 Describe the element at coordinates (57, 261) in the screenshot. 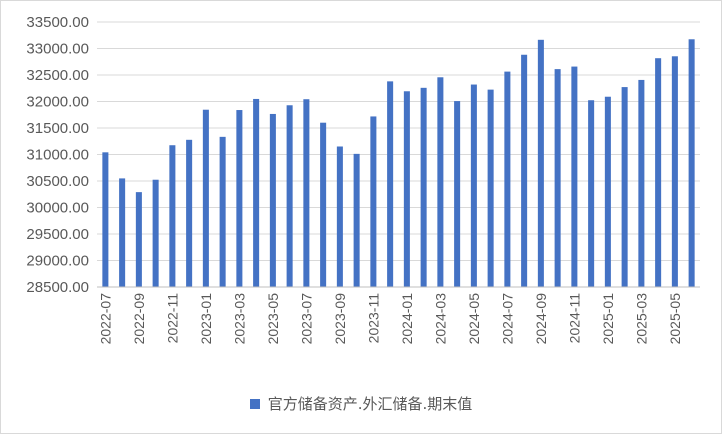

I see `y-tick-label: 29000.00` at that location.